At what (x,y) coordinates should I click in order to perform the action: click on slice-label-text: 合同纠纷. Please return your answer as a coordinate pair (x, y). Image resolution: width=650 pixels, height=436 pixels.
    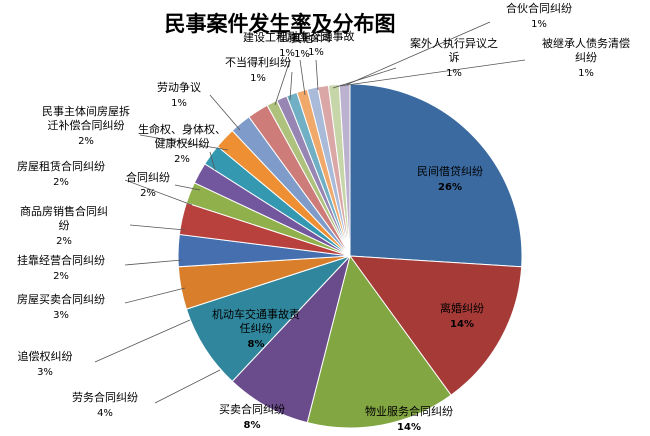
    Looking at the image, I should click on (148, 177).